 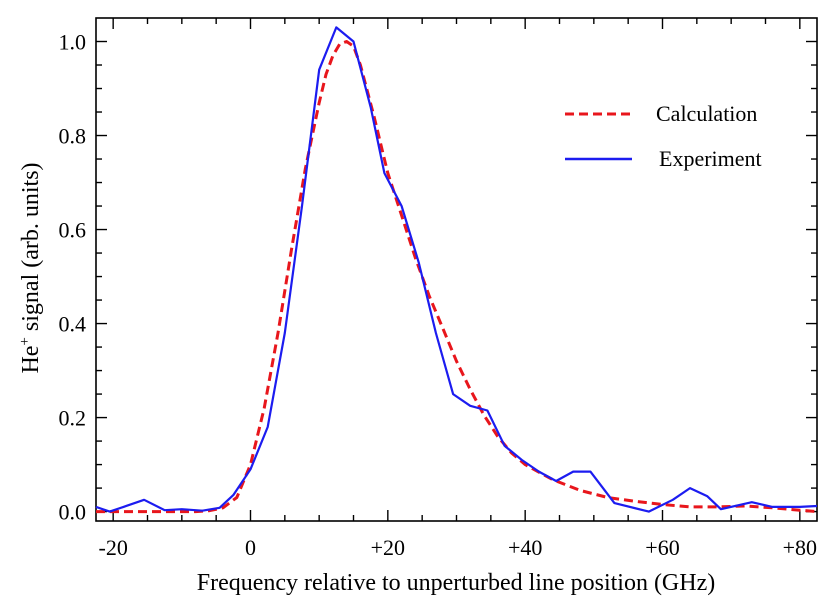 I want to click on y-tick-label: 0.4, so click(x=73, y=324).